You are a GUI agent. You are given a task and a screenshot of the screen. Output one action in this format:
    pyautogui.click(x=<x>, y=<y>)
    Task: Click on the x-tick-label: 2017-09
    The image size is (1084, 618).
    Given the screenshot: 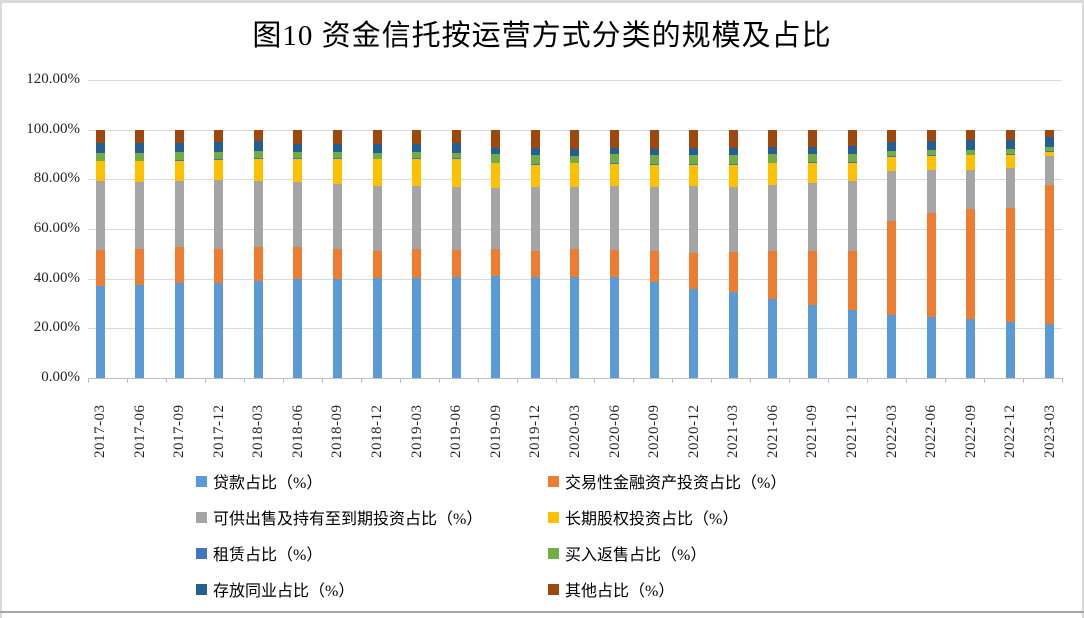 What is the action you would take?
    pyautogui.click(x=179, y=431)
    